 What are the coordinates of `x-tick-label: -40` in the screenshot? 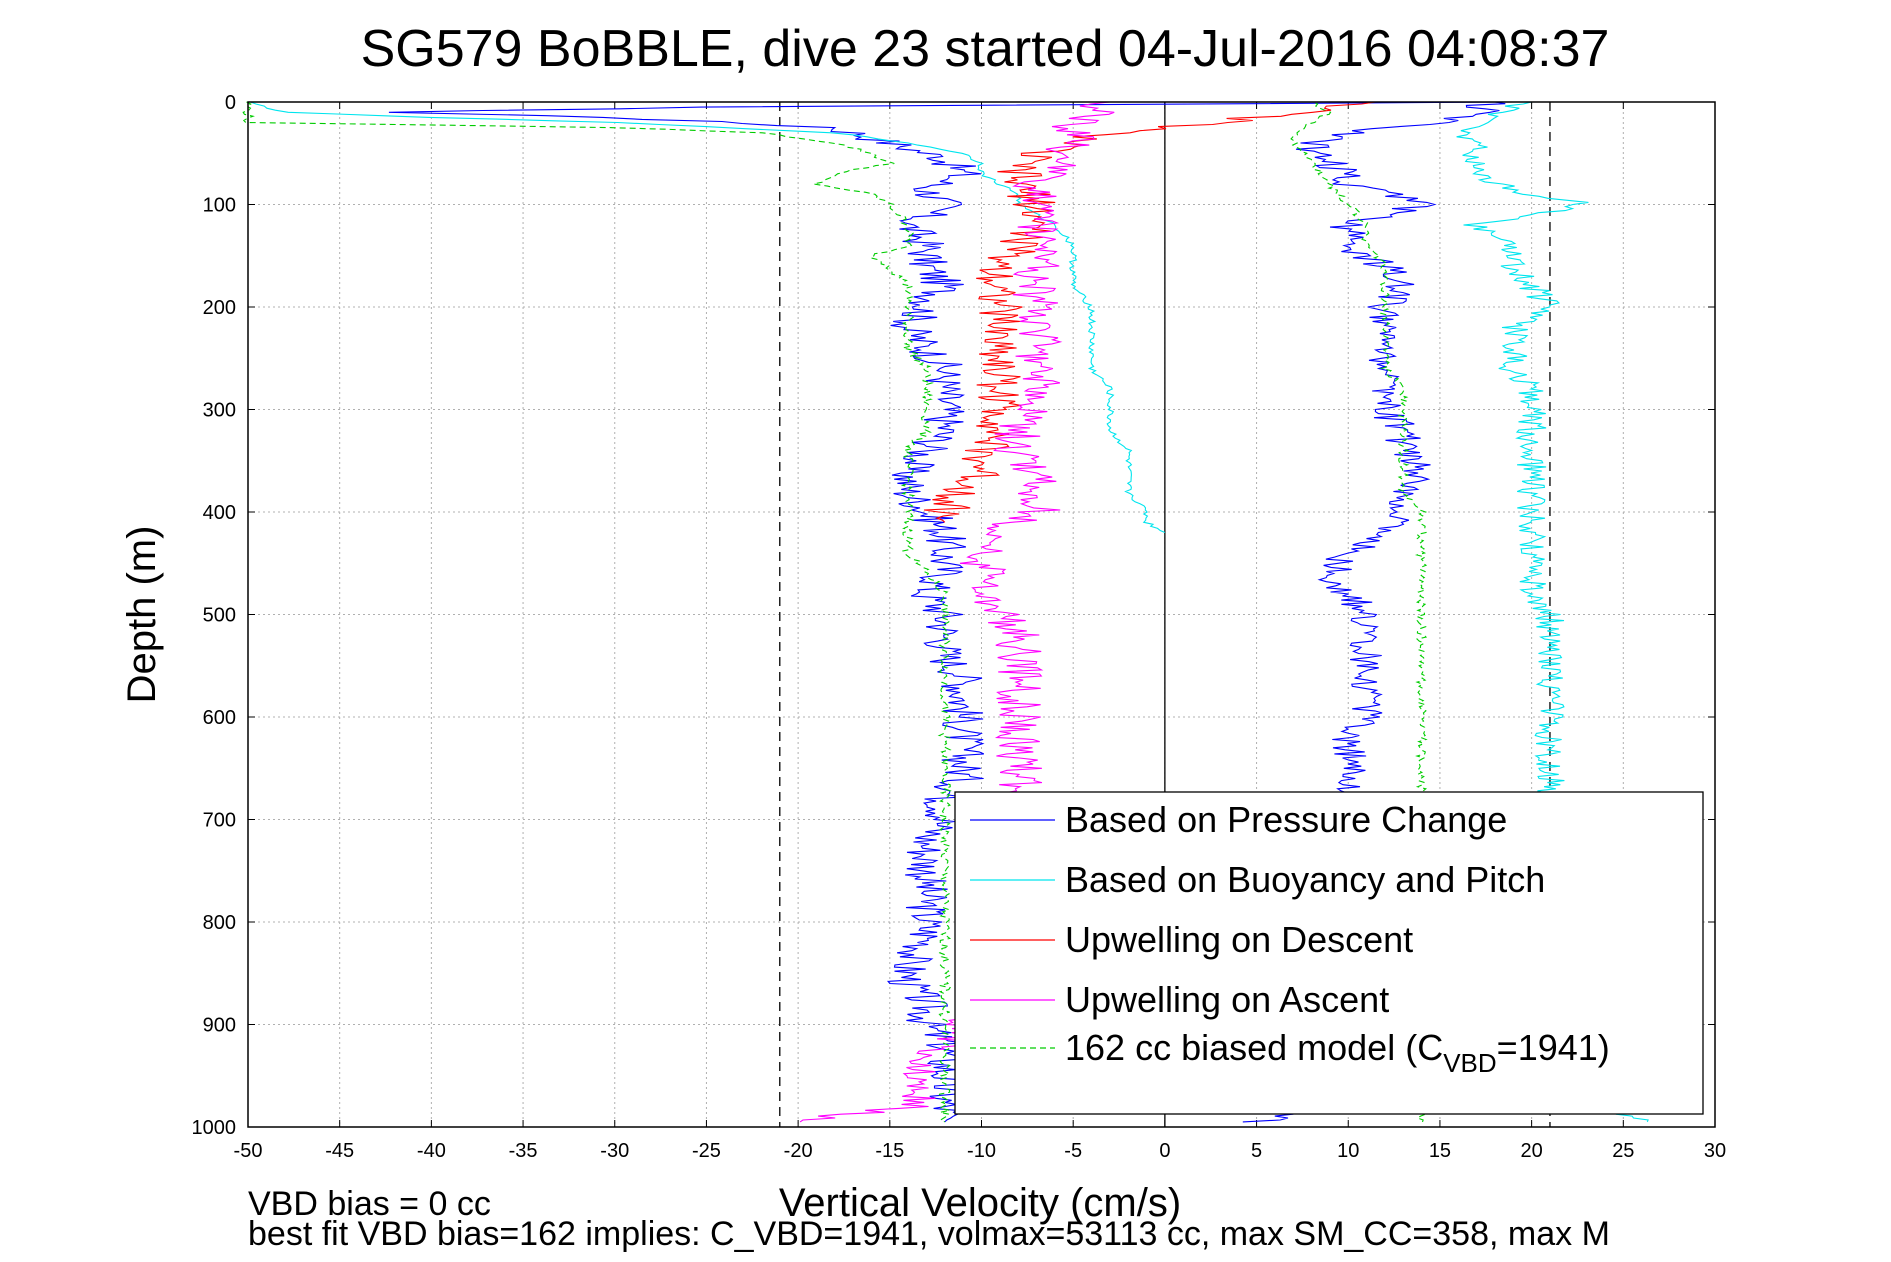 It's located at (431, 1151).